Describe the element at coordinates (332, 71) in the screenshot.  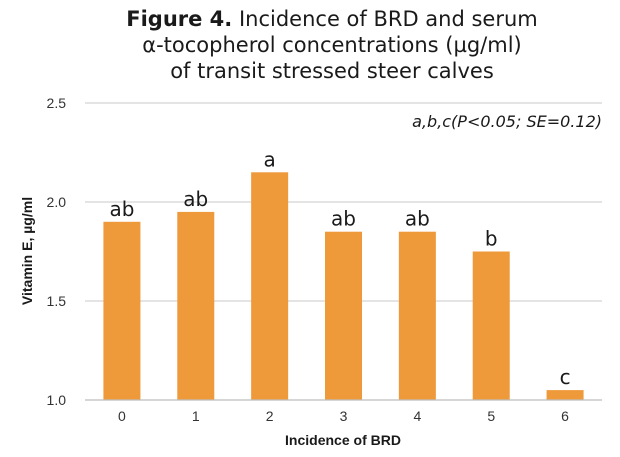
I see `chart-title-line-3: of transit stressed steer calves` at that location.